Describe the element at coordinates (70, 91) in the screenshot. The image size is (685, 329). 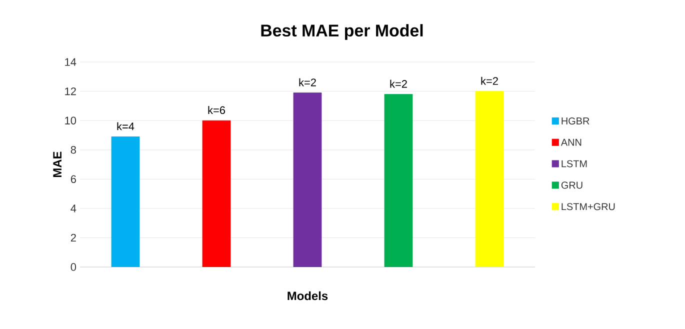
I see `y-tick-label: 12` at that location.